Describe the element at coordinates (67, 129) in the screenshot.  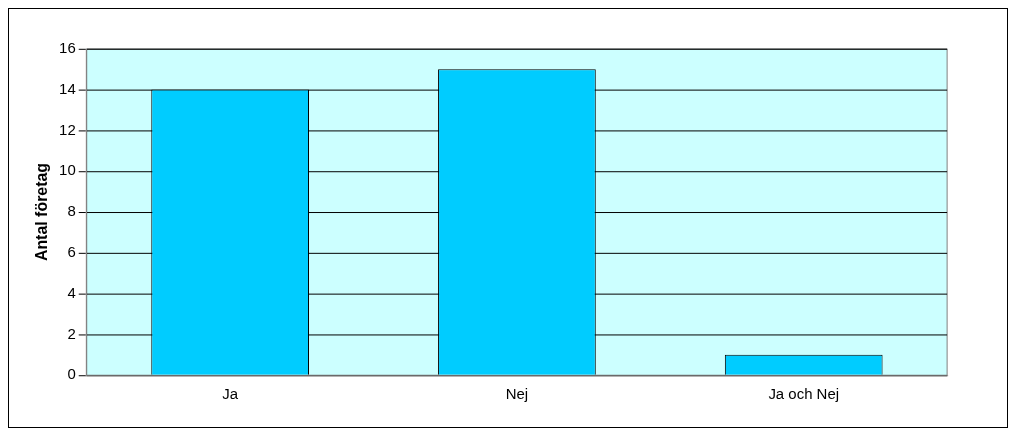
I see `y-tick-label: 12` at that location.